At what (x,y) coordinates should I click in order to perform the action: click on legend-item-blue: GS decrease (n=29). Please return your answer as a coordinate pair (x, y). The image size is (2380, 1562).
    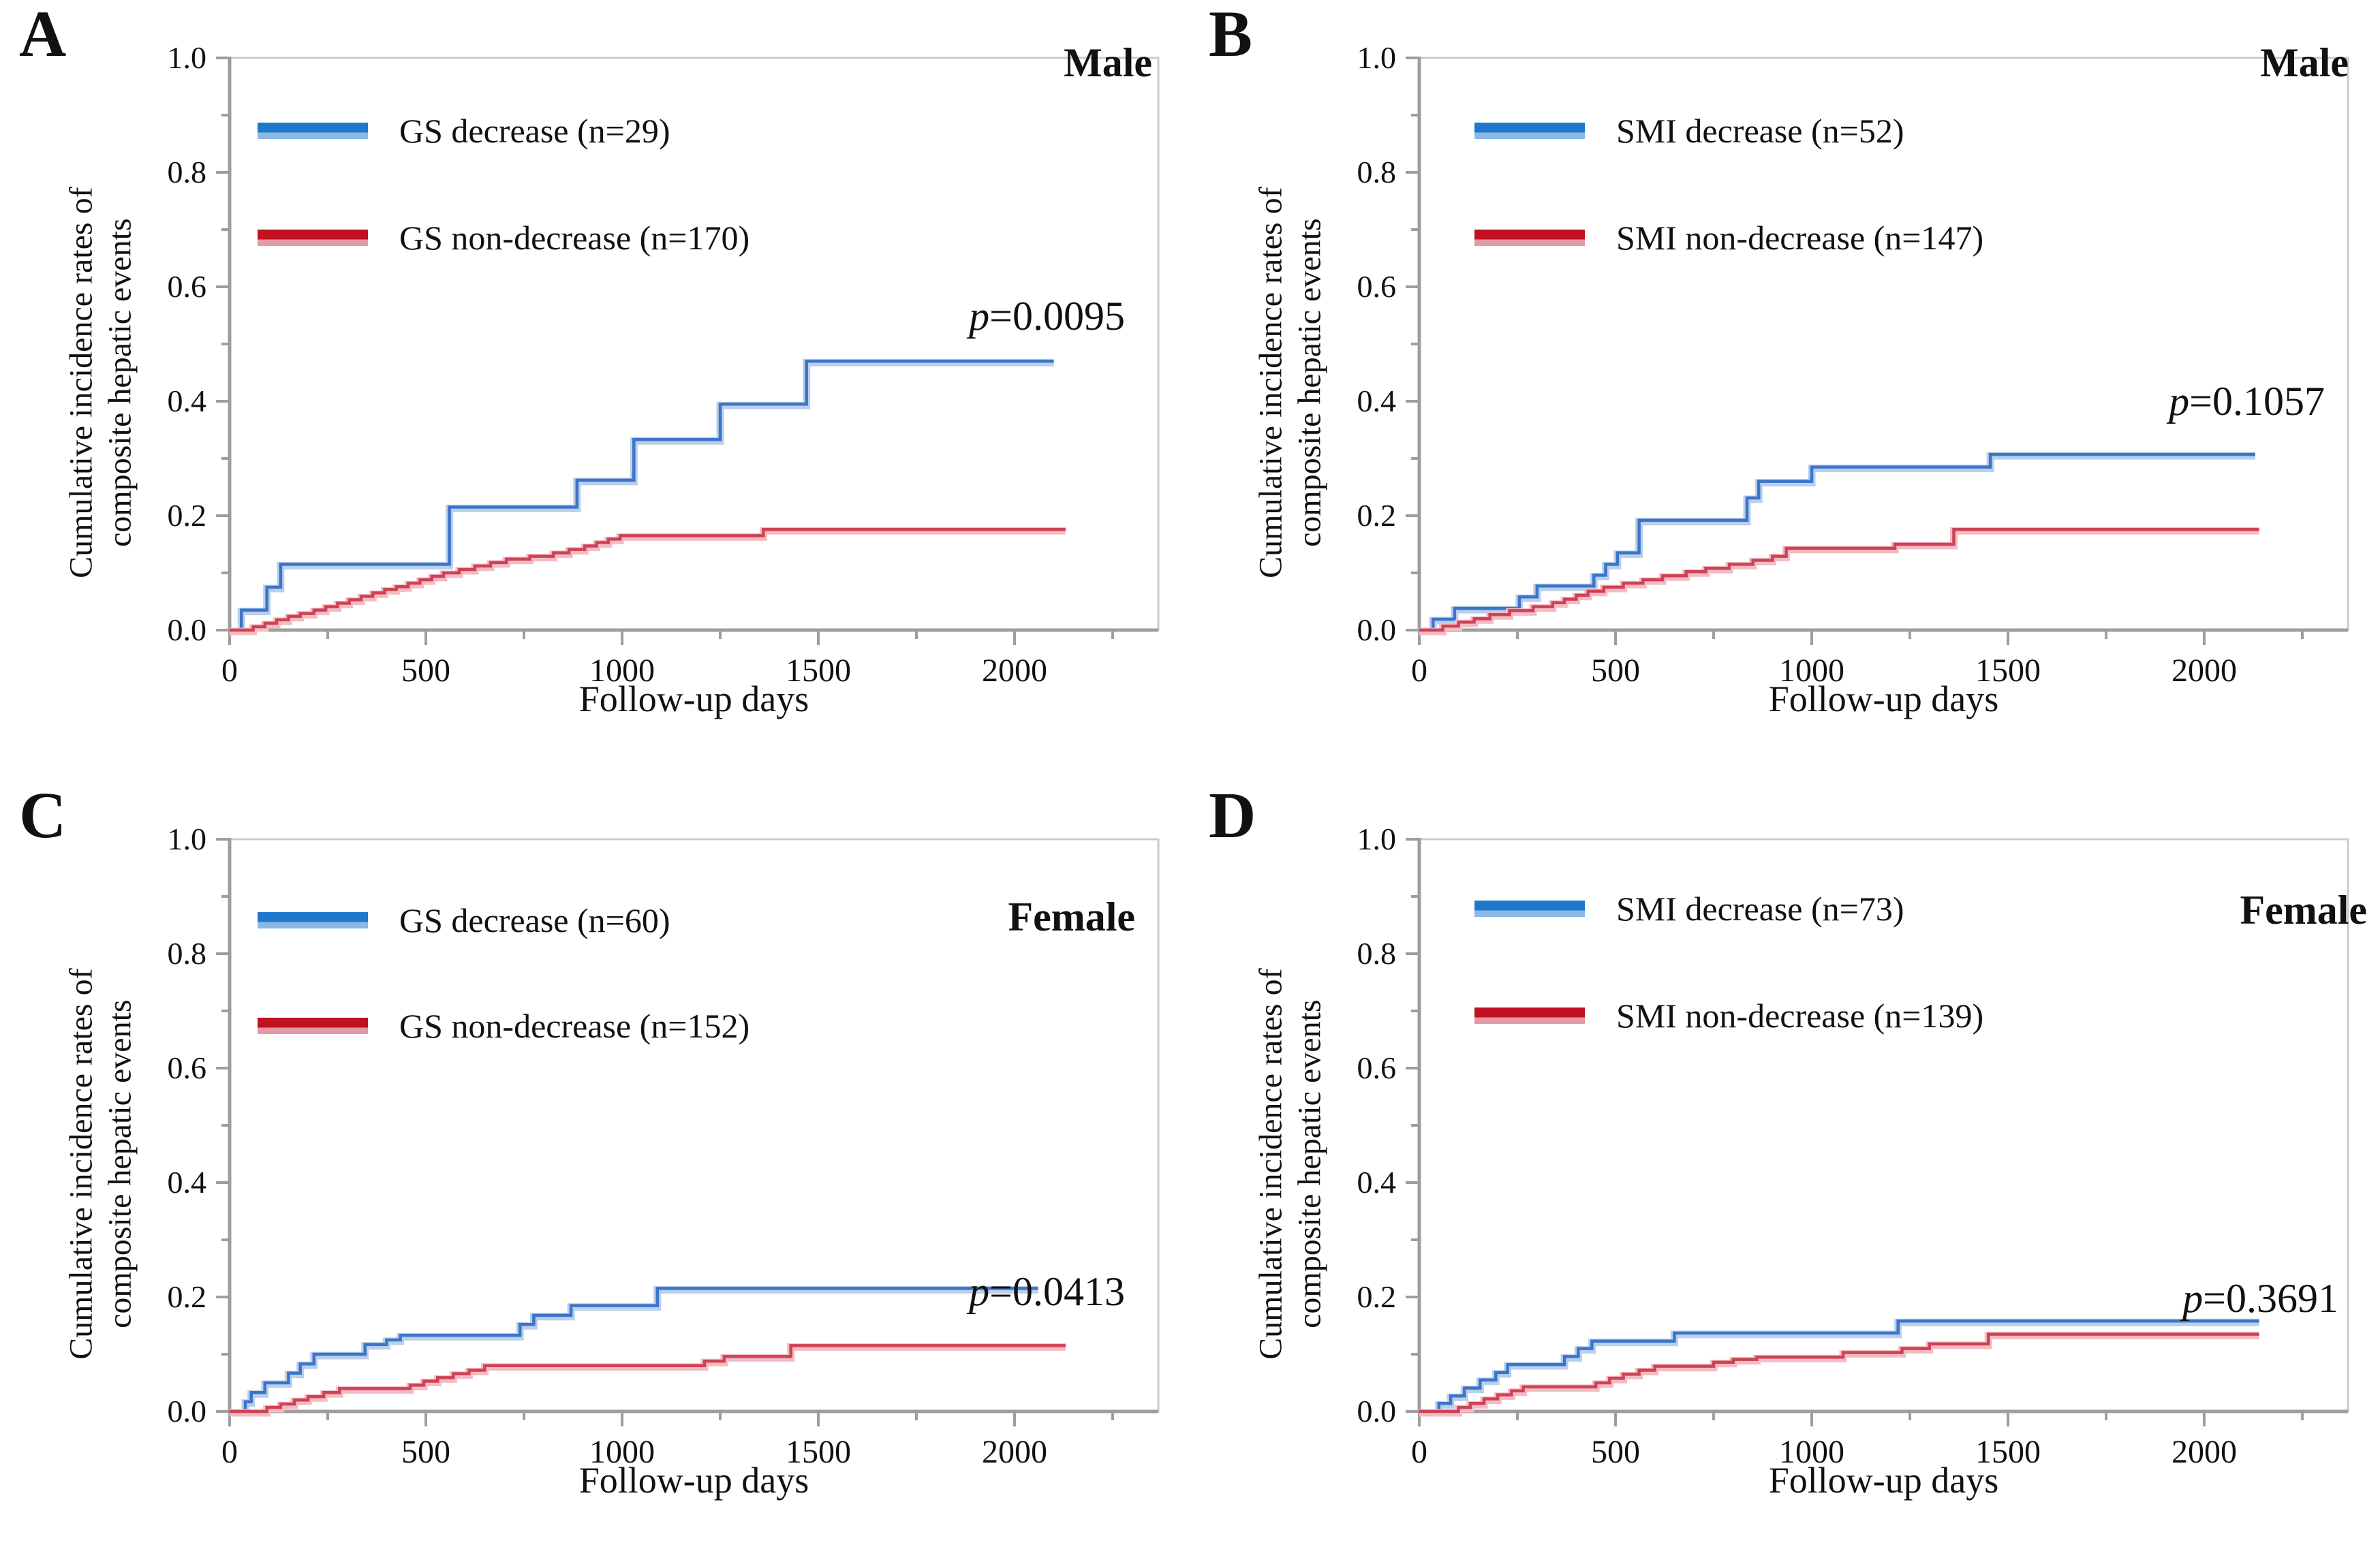
    Looking at the image, I should click on (464, 131).